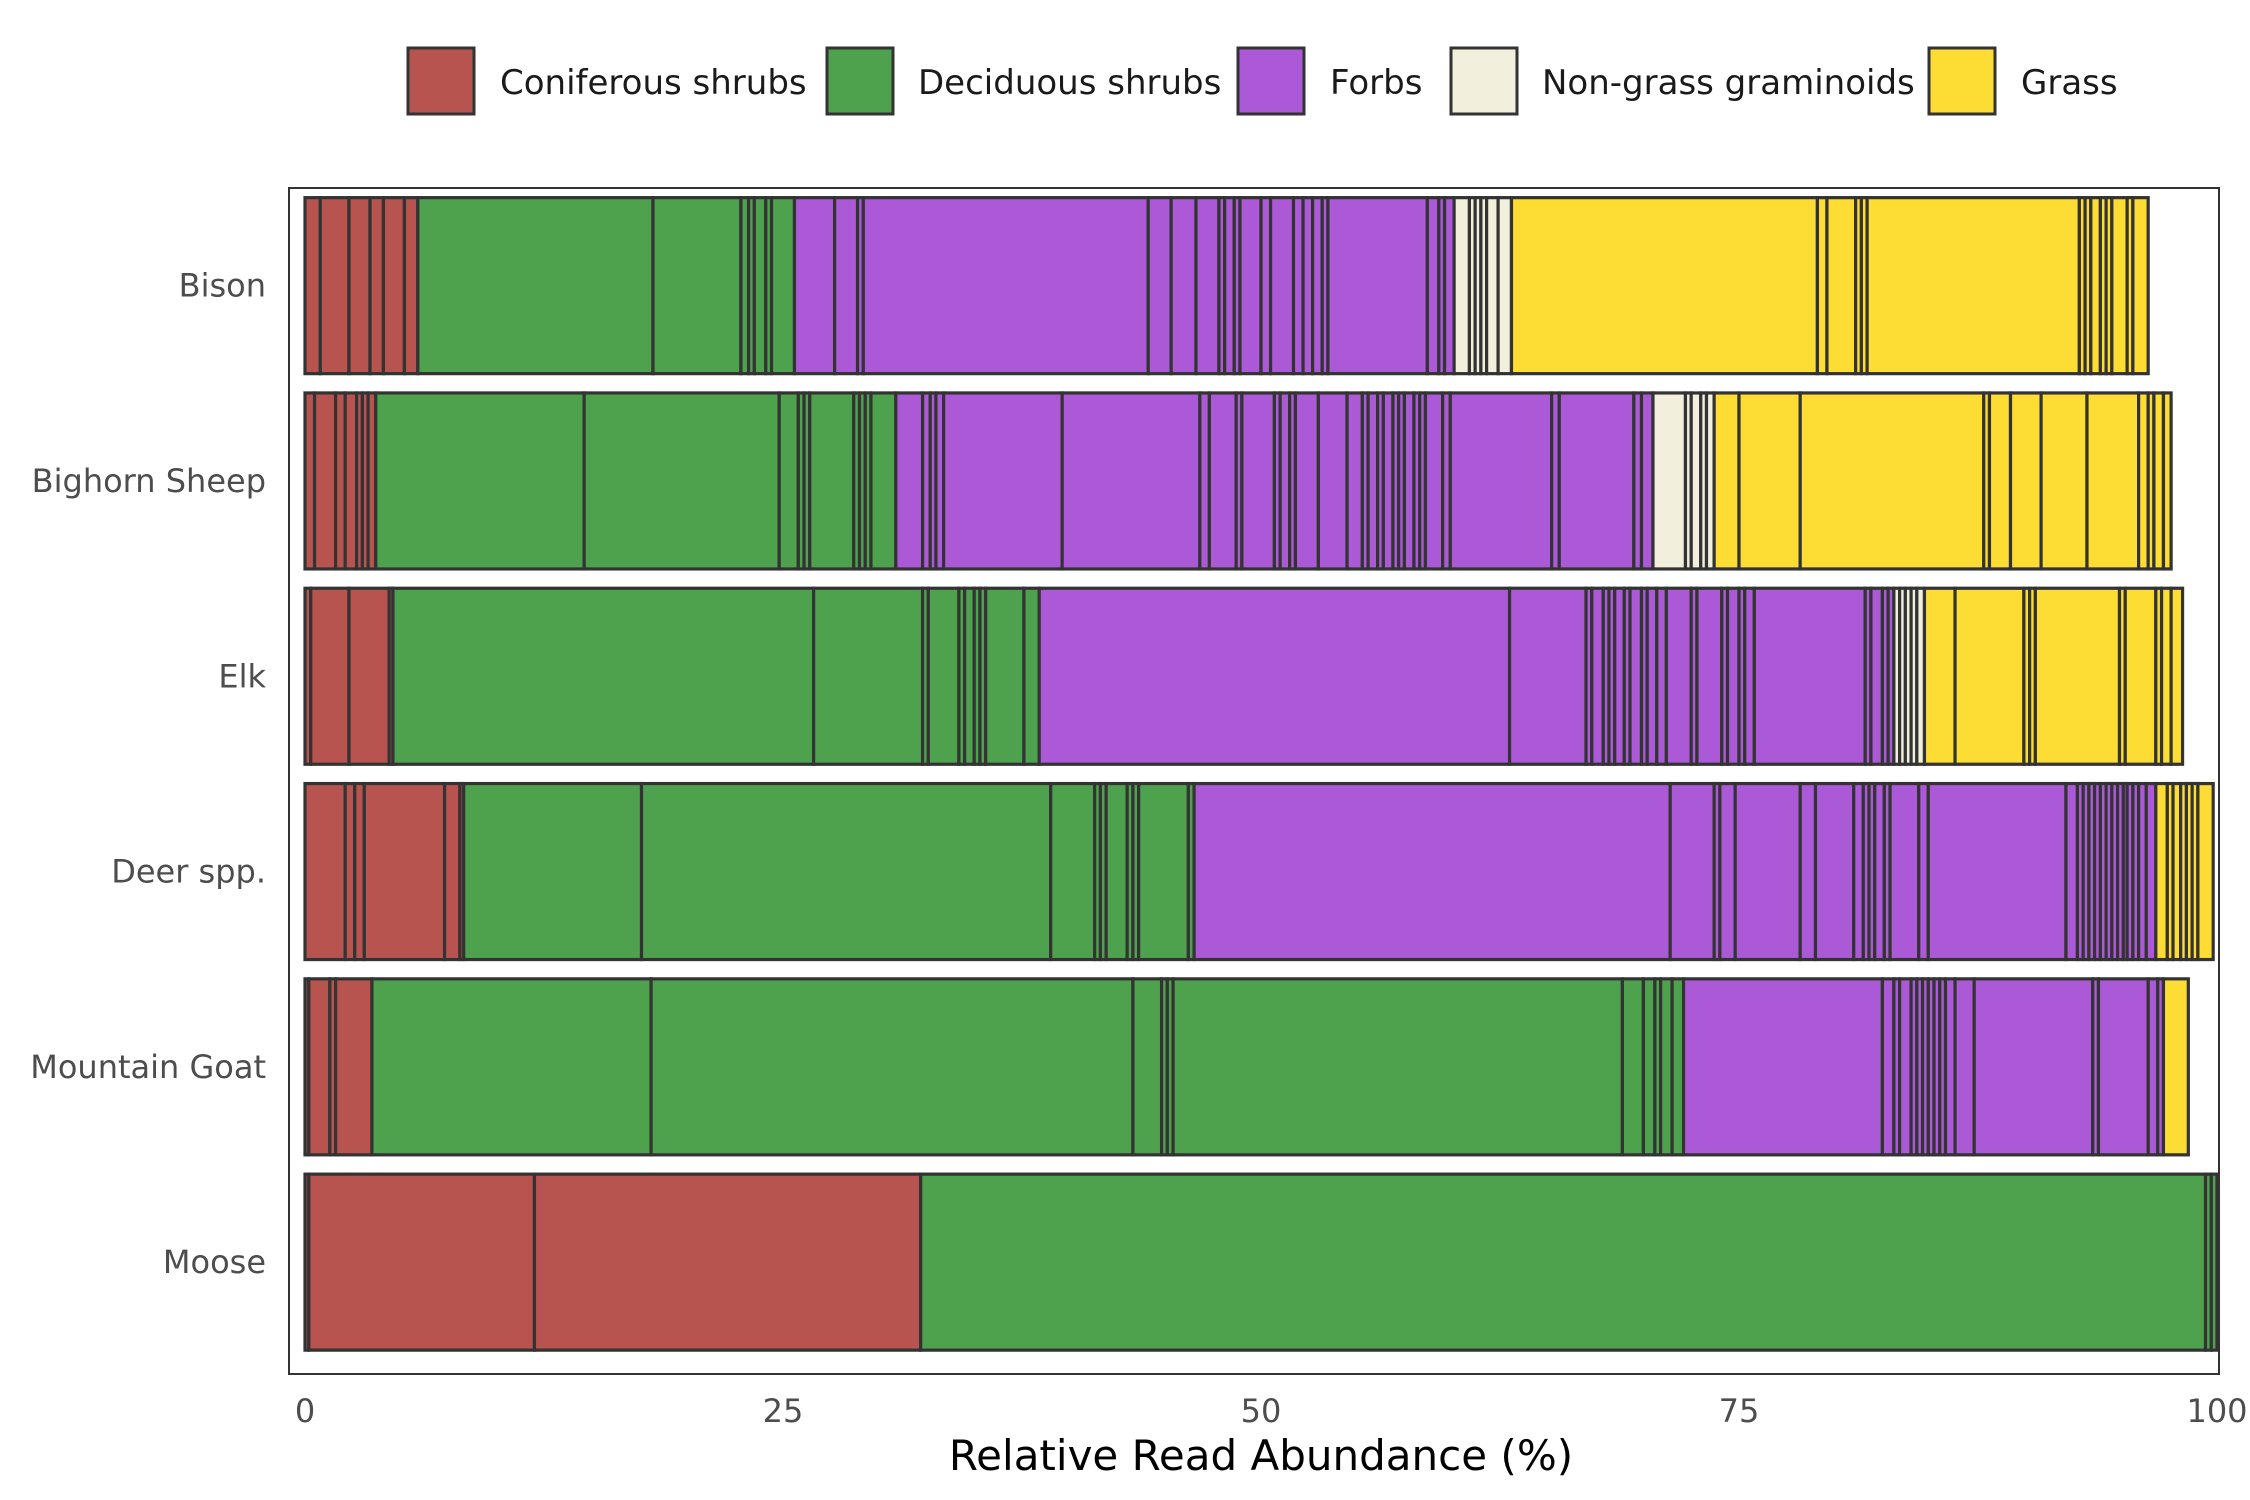  What do you see at coordinates (1739, 1411) in the screenshot?
I see `x-tick-label: 75` at bounding box center [1739, 1411].